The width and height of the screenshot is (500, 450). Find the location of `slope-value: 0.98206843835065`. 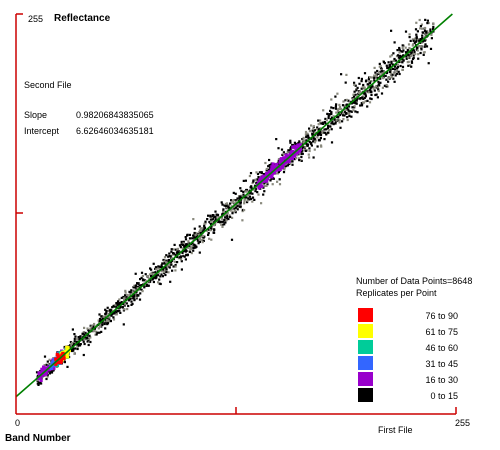

slope-value: 0.98206843835065 is located at coordinates (115, 115).